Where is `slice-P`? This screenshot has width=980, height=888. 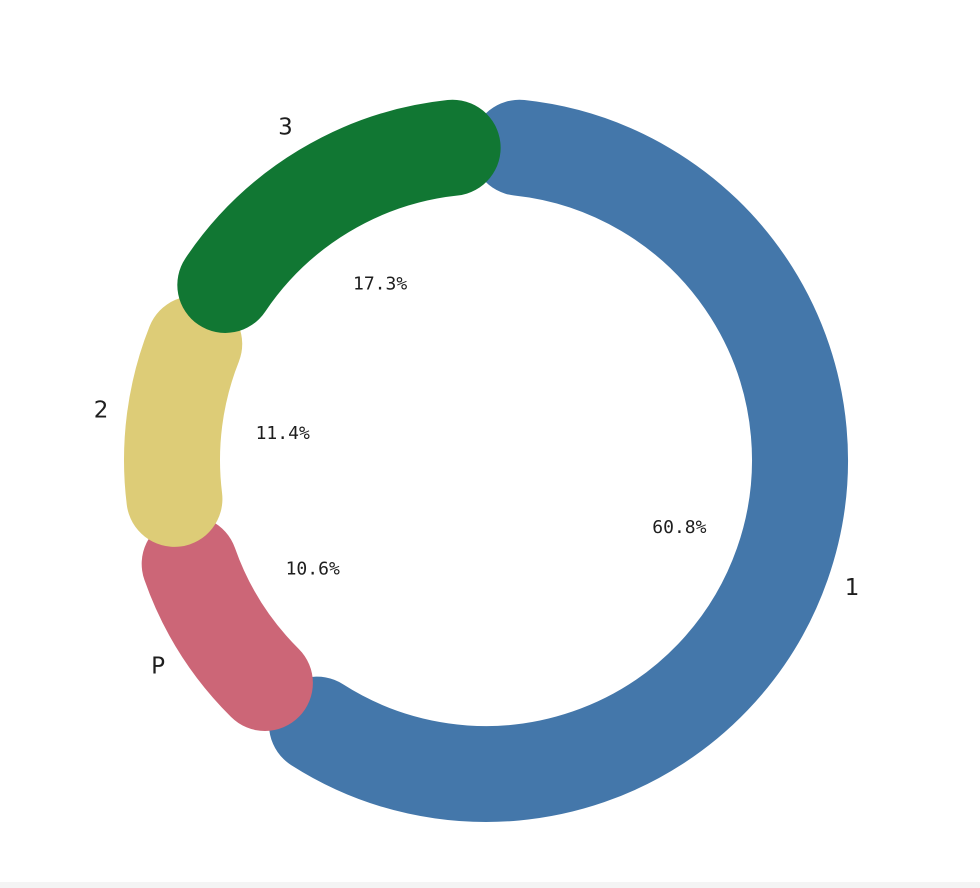
slice-P is located at coordinates (227, 623).